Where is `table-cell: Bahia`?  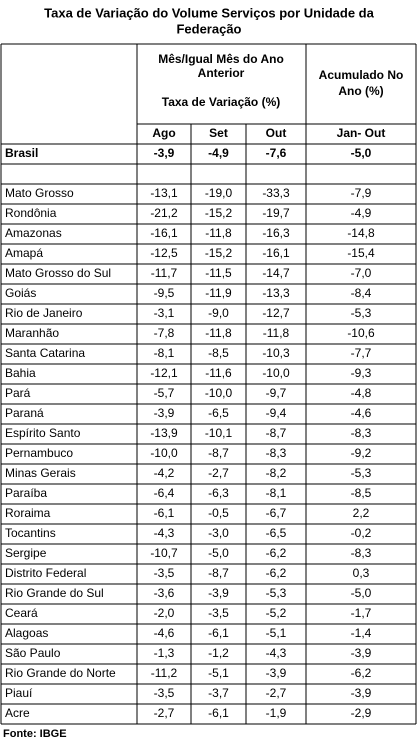 table-cell: Bahia is located at coordinates (20, 373).